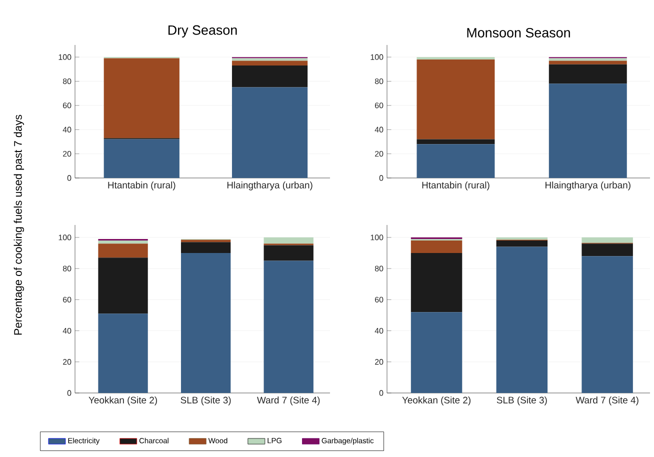 The image size is (654, 457). What do you see at coordinates (518, 33) in the screenshot?
I see `chart-title: Monsoon Season` at bounding box center [518, 33].